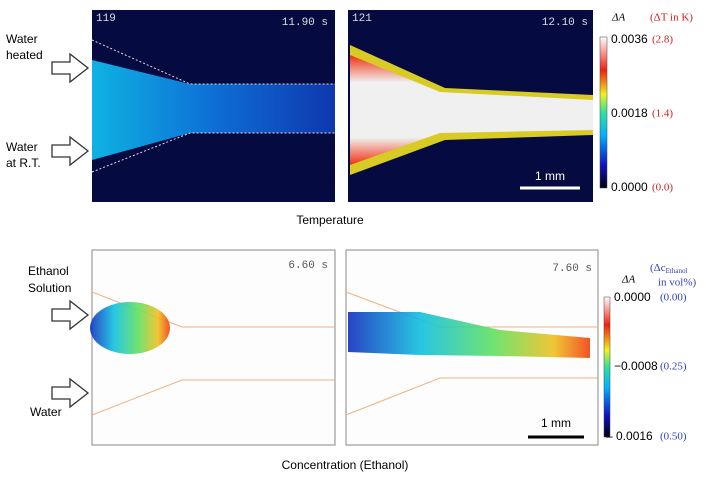 This screenshot has height=479, width=706. What do you see at coordinates (629, 436) in the screenshot?
I see `colorbar-tick-label: – 0.0016` at bounding box center [629, 436].